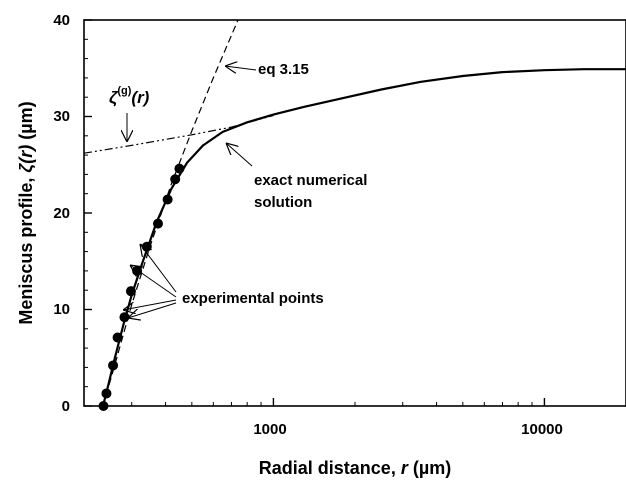  Describe the element at coordinates (61, 213) in the screenshot. I see `y-tick-label-20: 20` at that location.